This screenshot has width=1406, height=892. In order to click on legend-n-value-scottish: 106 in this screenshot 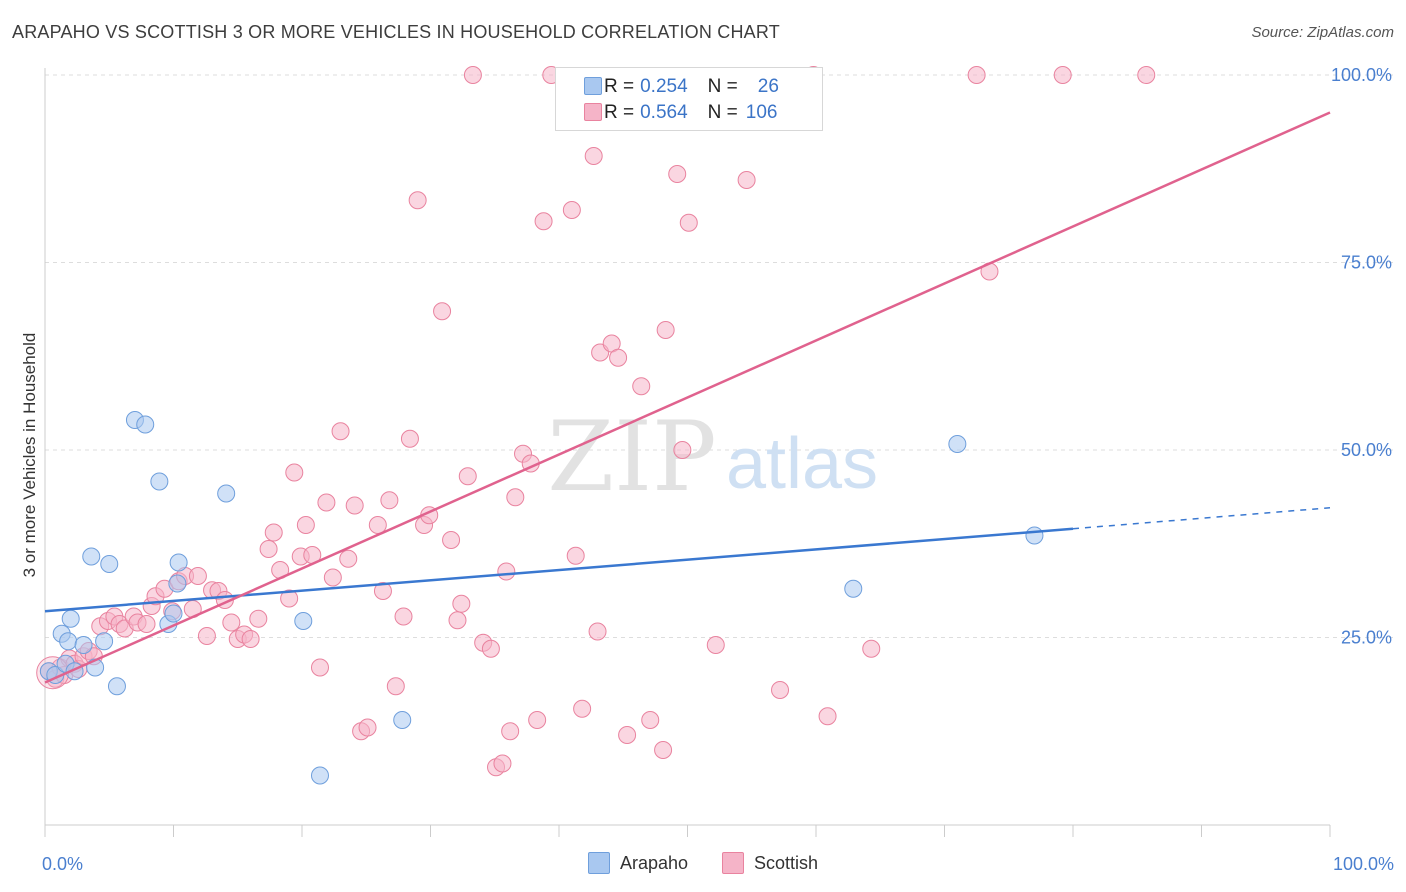, I will do `click(761, 112)`.